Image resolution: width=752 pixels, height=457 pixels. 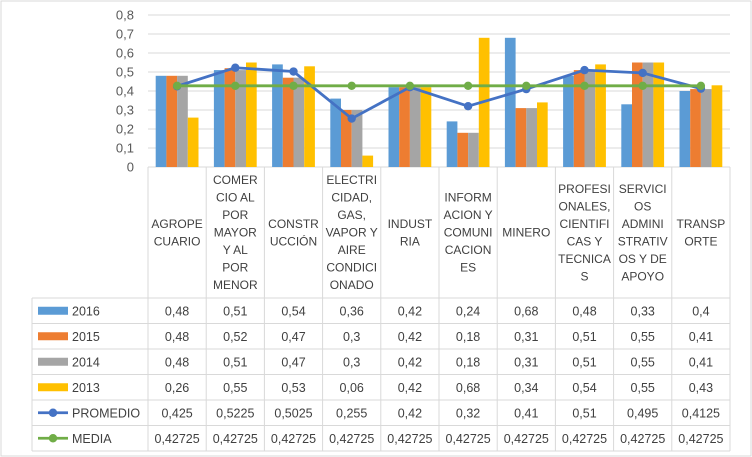 What do you see at coordinates (700, 311) in the screenshot?
I see `data-cell: 0,4` at bounding box center [700, 311].